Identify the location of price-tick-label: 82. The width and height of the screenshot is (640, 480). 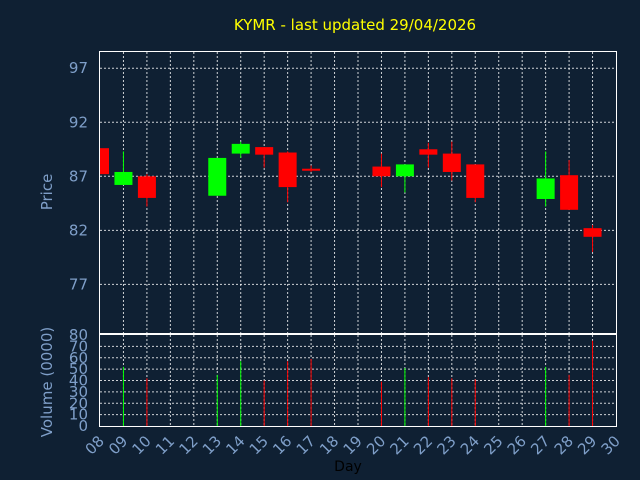
(78, 230).